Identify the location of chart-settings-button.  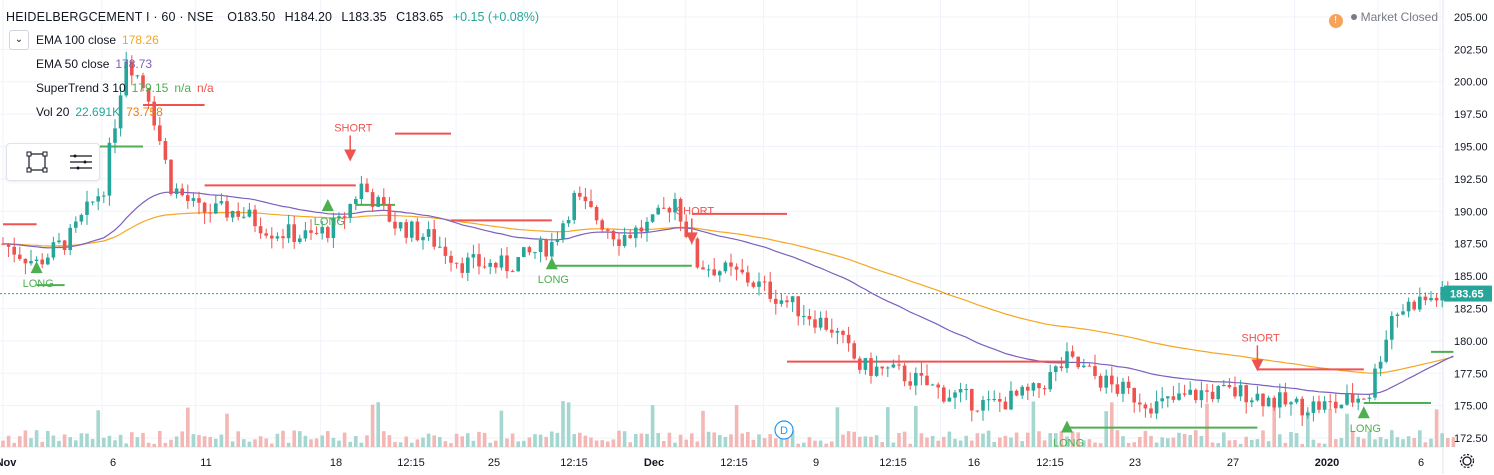
(1467, 461).